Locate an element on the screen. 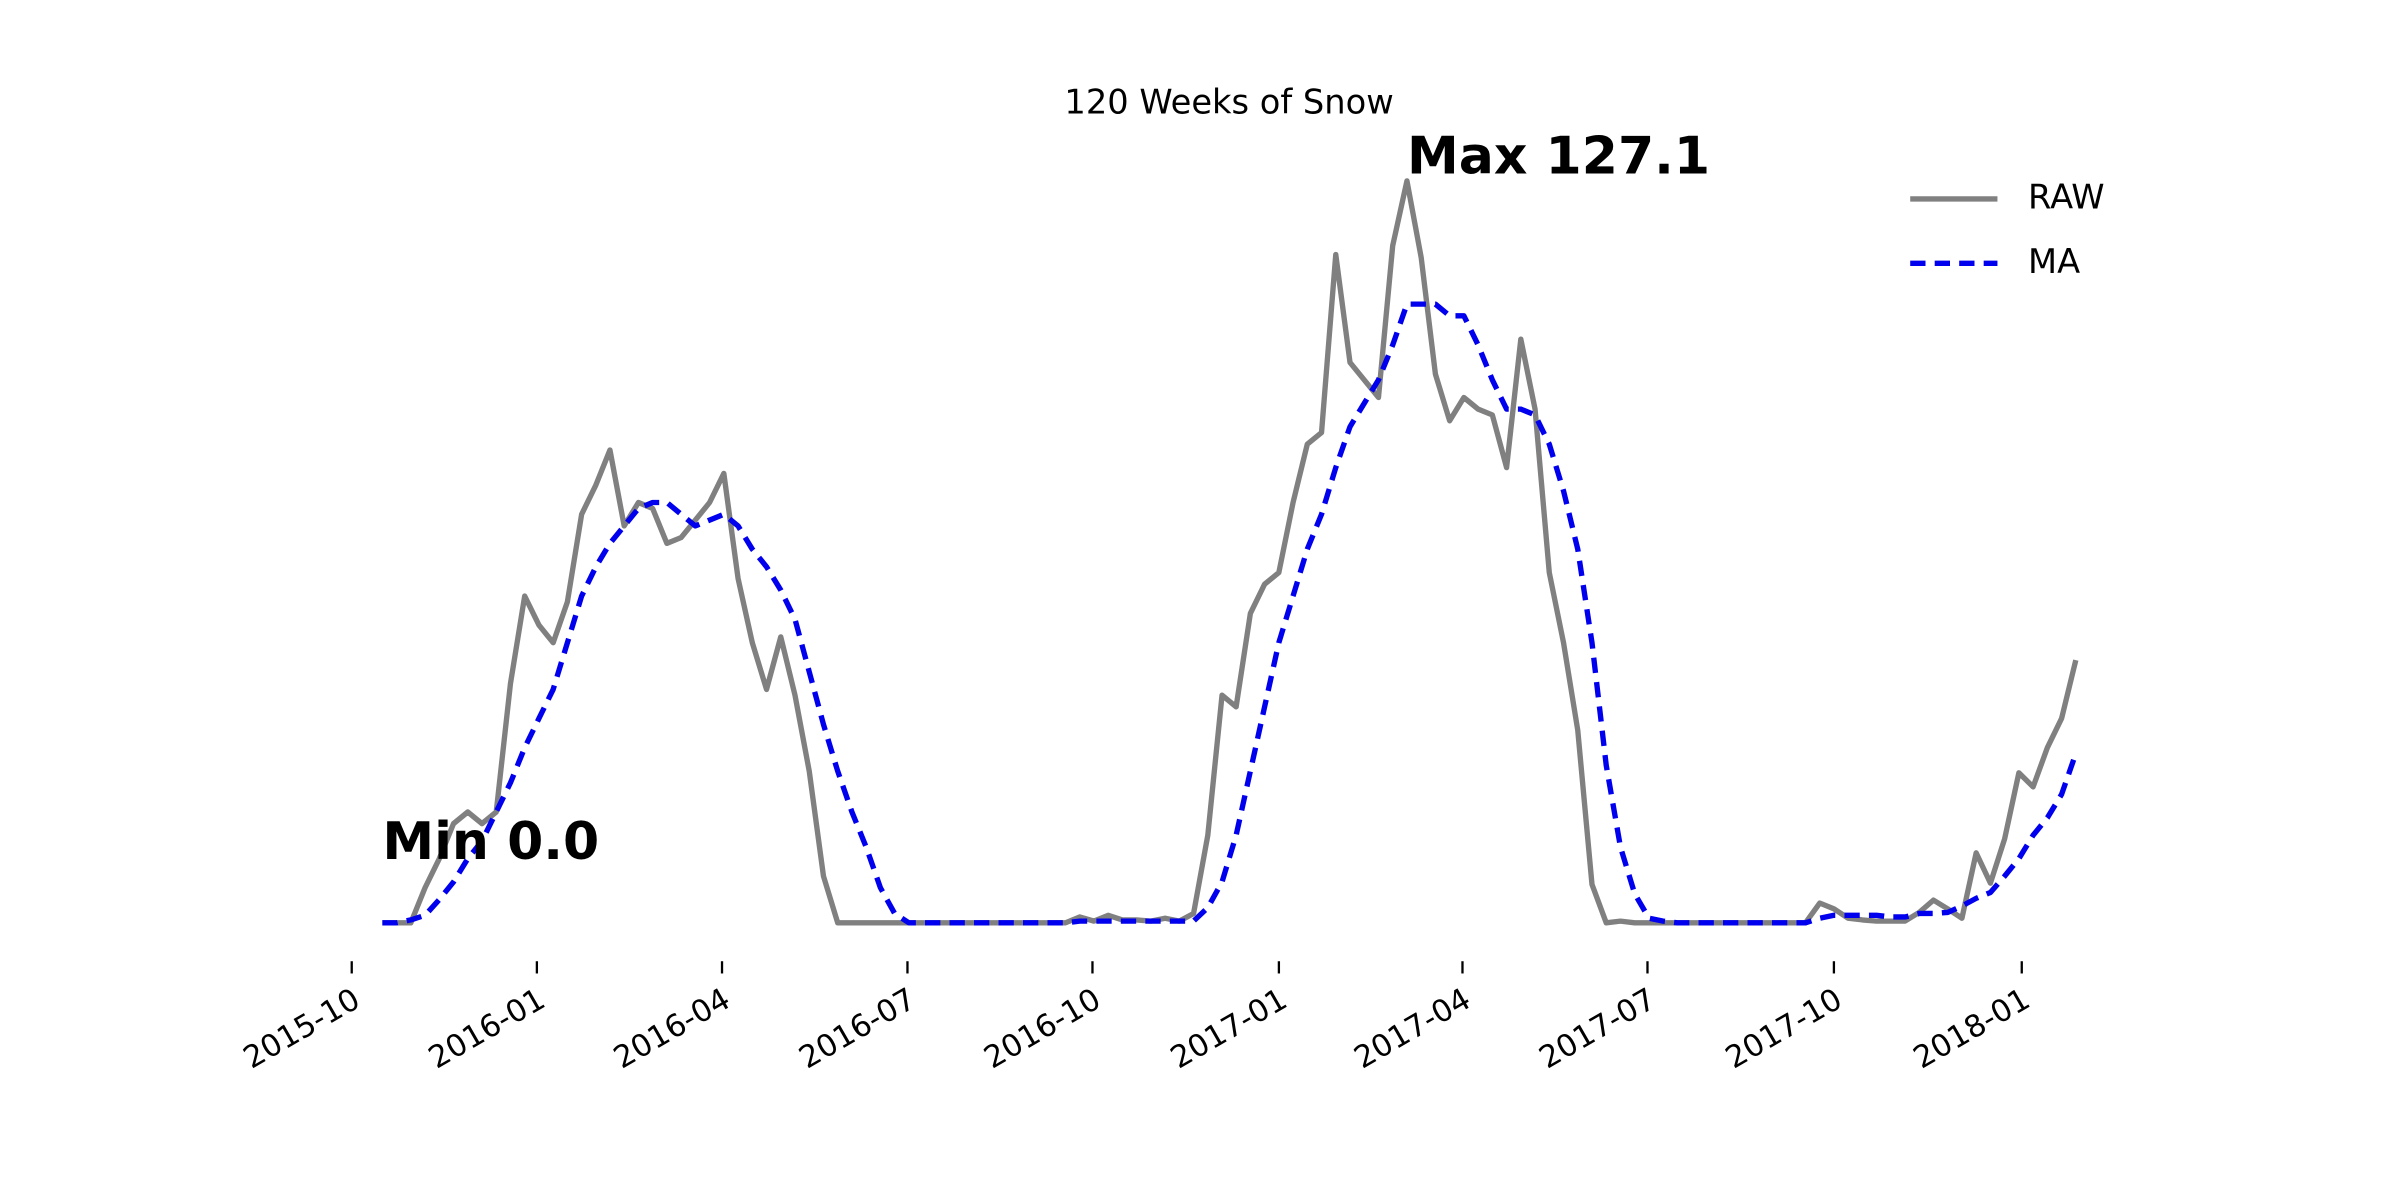 The width and height of the screenshot is (2400, 1200). x-tick-label: 2017-01 is located at coordinates (1229, 1029).